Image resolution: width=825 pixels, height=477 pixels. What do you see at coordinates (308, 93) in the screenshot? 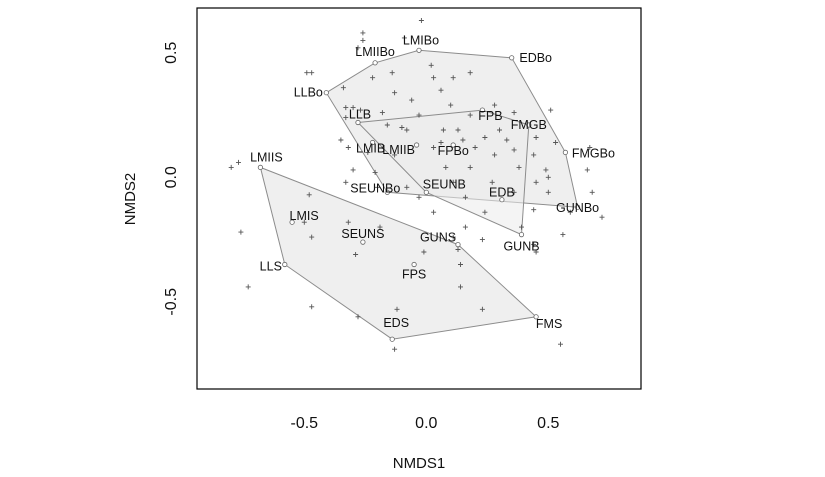
I see `site-label-llbo: LLBo` at bounding box center [308, 93].